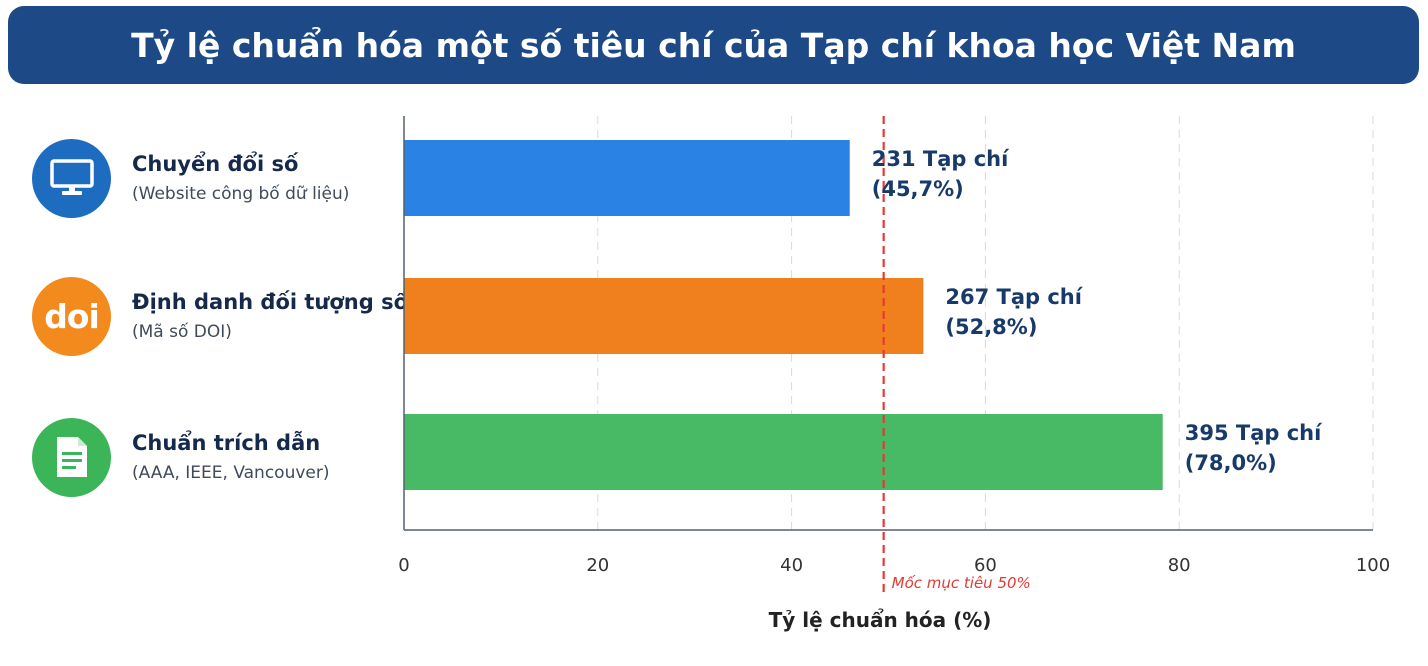  What do you see at coordinates (985, 565) in the screenshot?
I see `x-tick-label: 60` at bounding box center [985, 565].